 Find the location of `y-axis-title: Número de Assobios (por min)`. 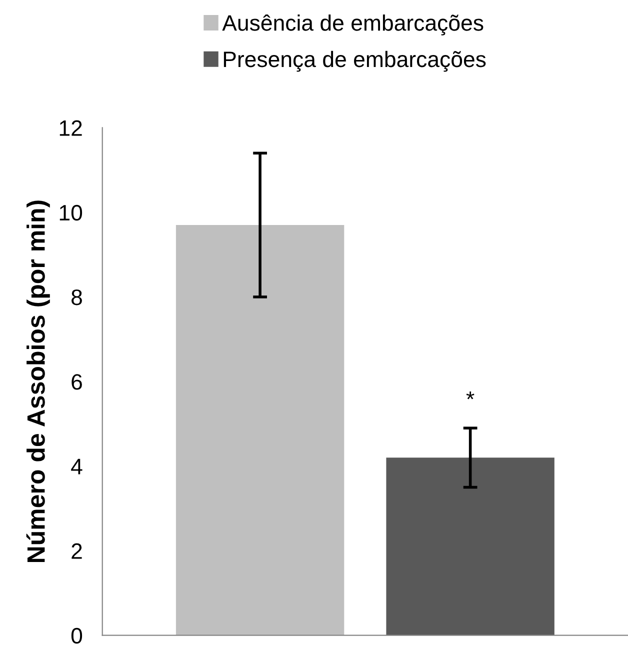

y-axis-title: Número de Assobios (por min) is located at coordinates (38, 381).